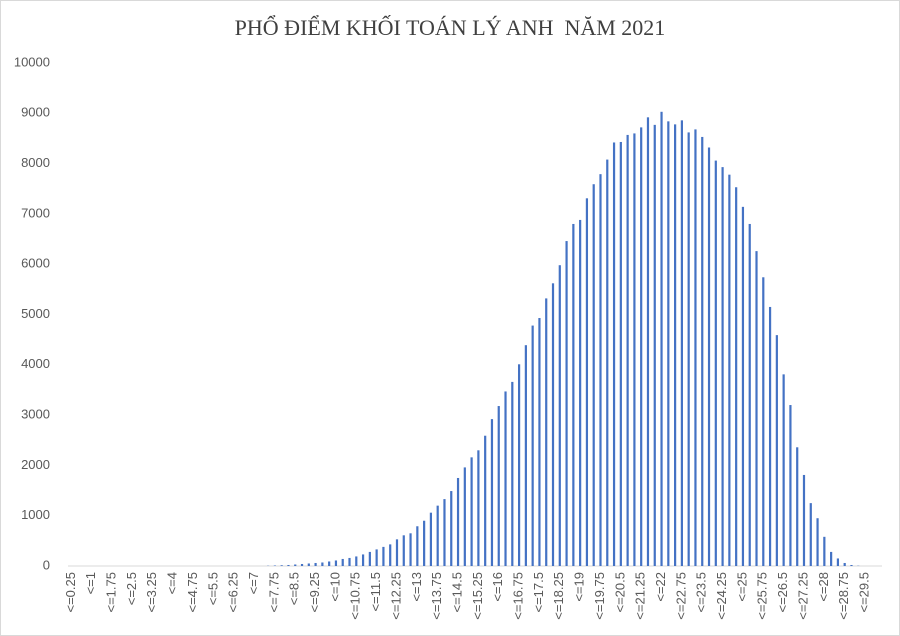 The width and height of the screenshot is (900, 636). What do you see at coordinates (35, 464) in the screenshot?
I see `y-tick-label: 2000` at bounding box center [35, 464].